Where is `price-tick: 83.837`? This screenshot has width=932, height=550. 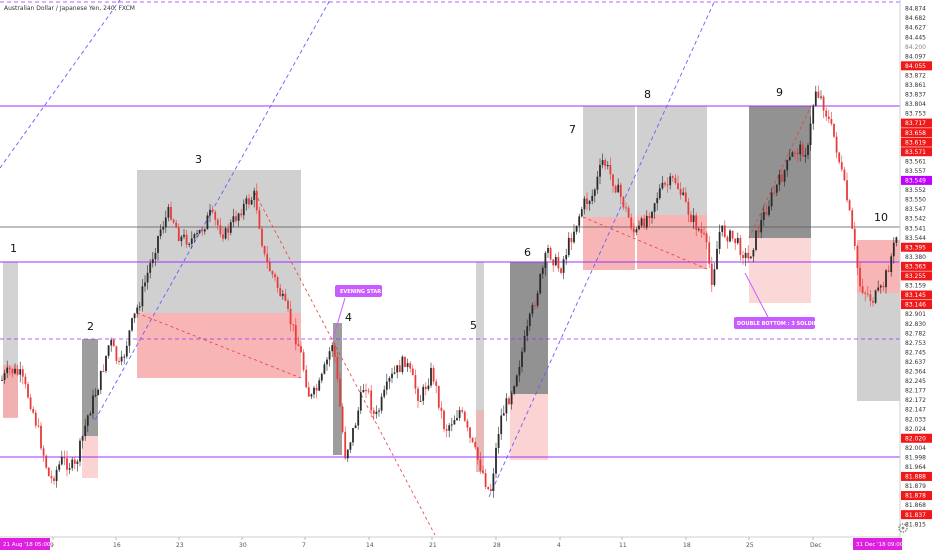
price-tick: 83.837 is located at coordinates (915, 95).